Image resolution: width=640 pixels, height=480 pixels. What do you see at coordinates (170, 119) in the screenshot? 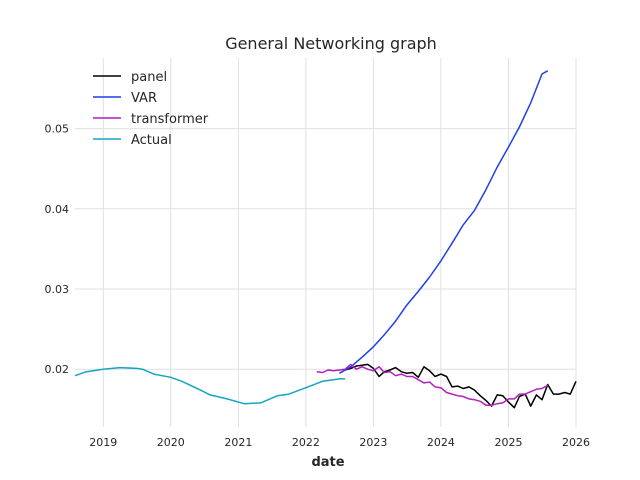
I see `legend-label-transformer: transformer` at bounding box center [170, 119].